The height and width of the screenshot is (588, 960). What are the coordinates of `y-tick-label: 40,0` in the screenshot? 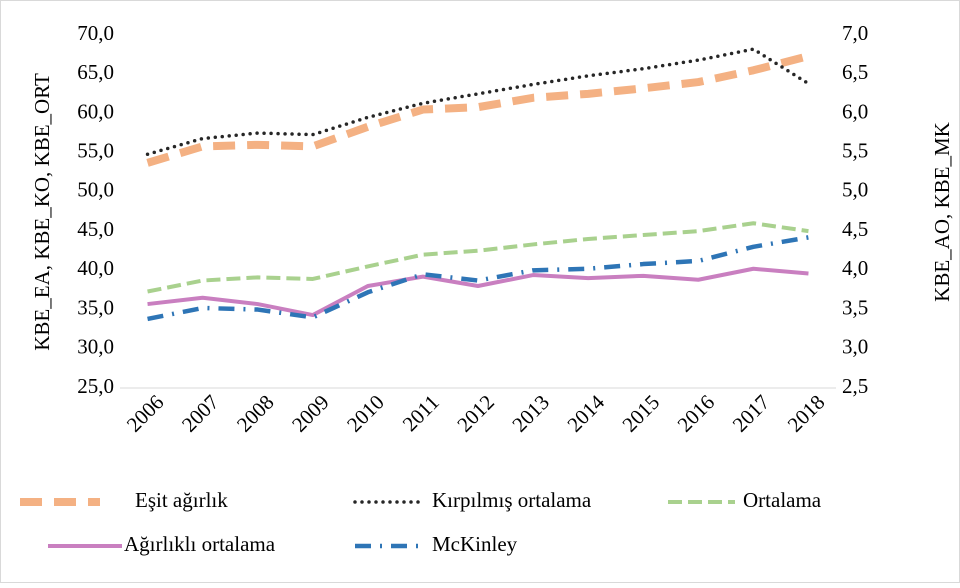 It's located at (95, 268).